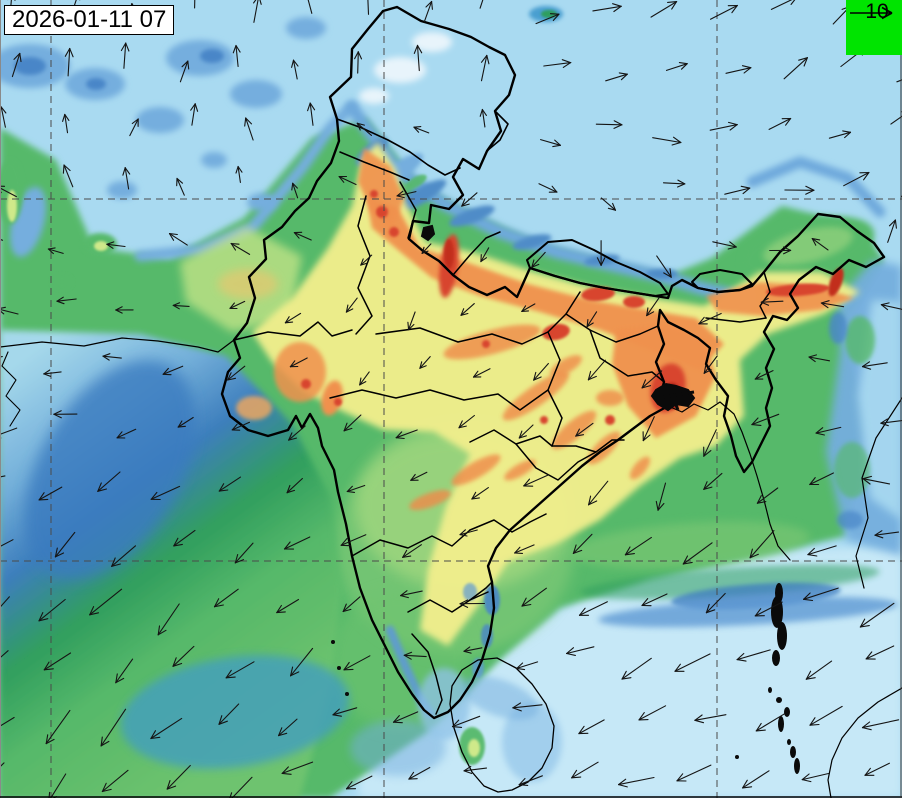 Image resolution: width=902 pixels, height=798 pixels. What do you see at coordinates (374, 166) in the screenshot?
I see `state-punjab-hp` at bounding box center [374, 166].